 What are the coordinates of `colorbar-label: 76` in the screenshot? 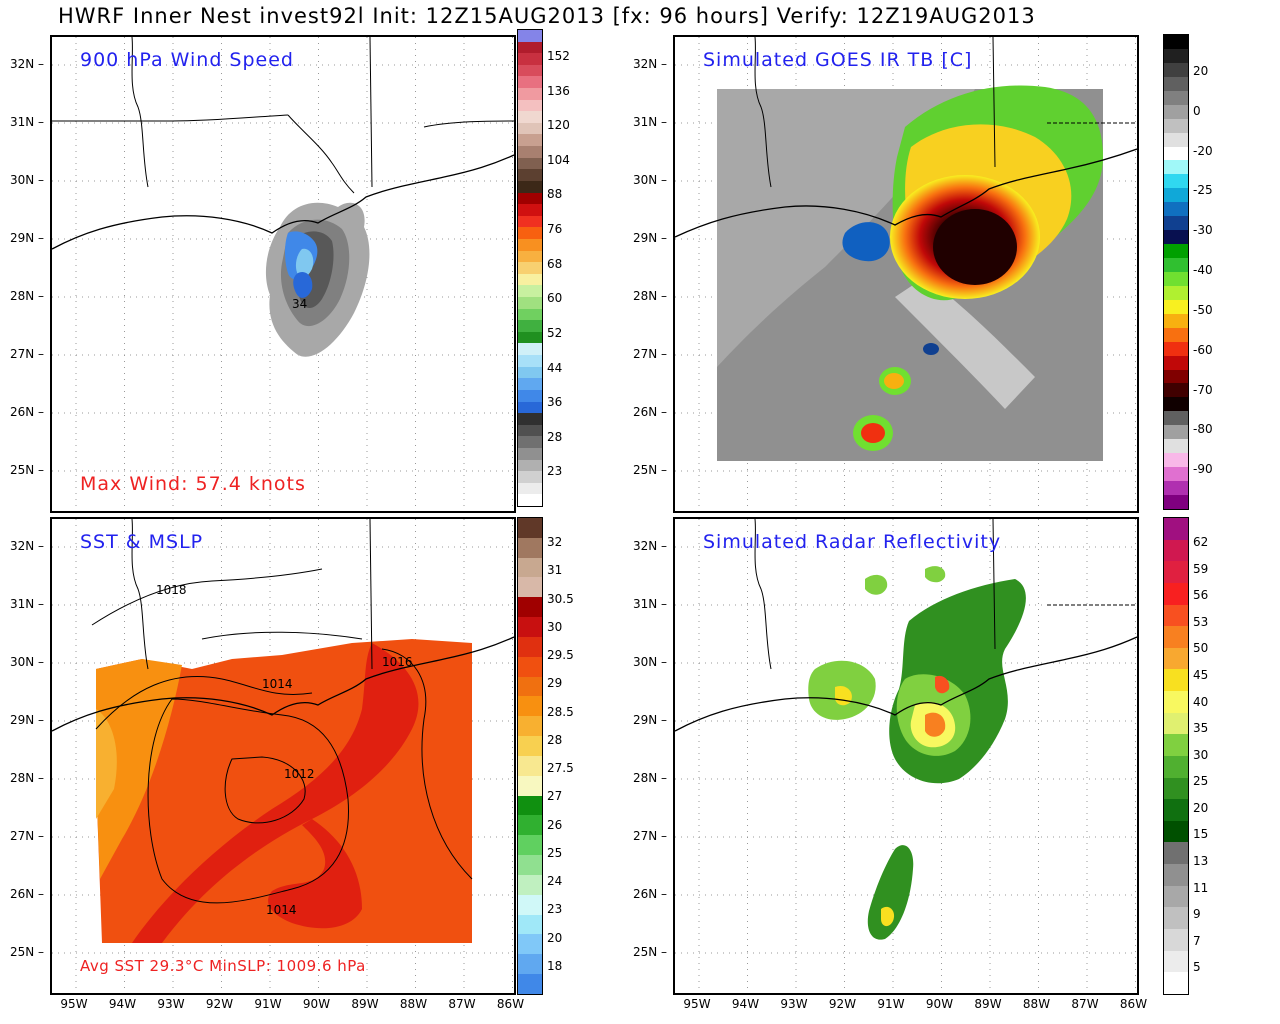 It's located at (555, 229).